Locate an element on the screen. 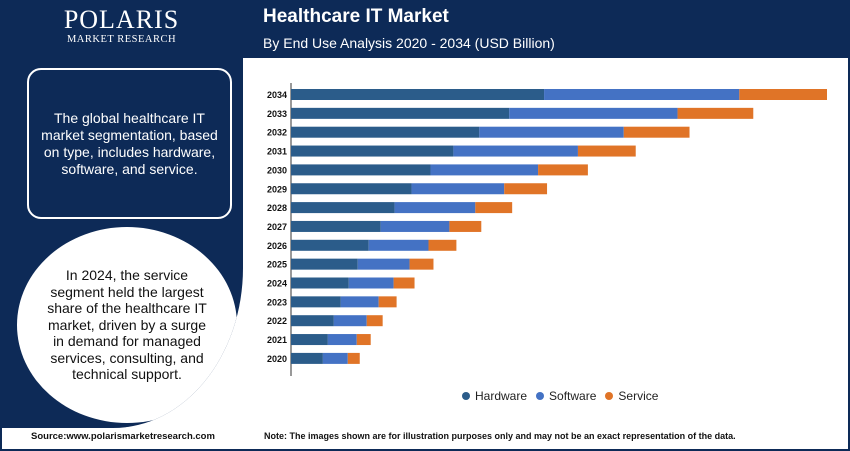 This screenshot has height=451, width=850. tick-label-2031: 2031 is located at coordinates (277, 152).